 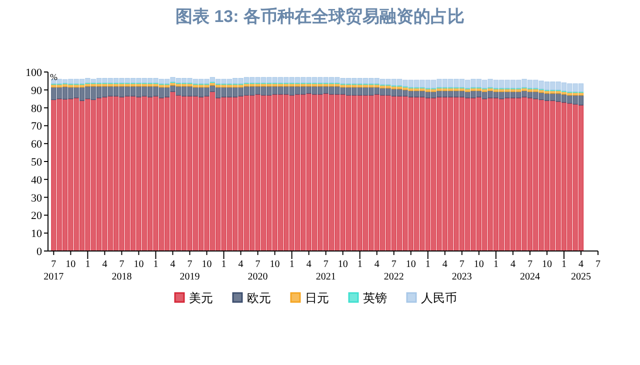 I want to click on y-tick-label: 80, so click(x=36, y=108).